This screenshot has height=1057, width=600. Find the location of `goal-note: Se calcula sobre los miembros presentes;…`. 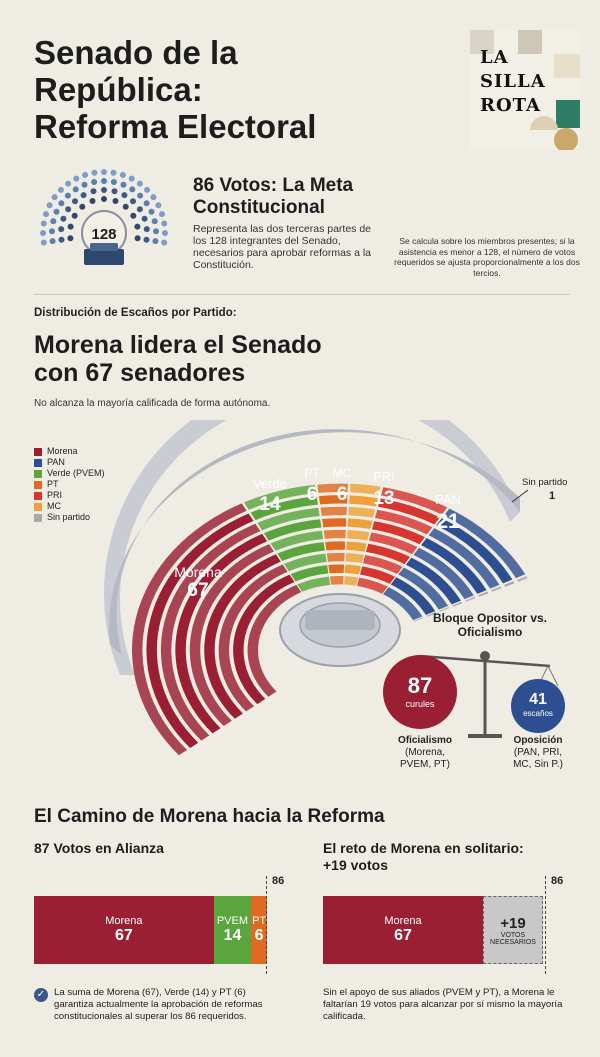

goal-note: Se calcula sobre los miembros presentes;… is located at coordinates (487, 257).